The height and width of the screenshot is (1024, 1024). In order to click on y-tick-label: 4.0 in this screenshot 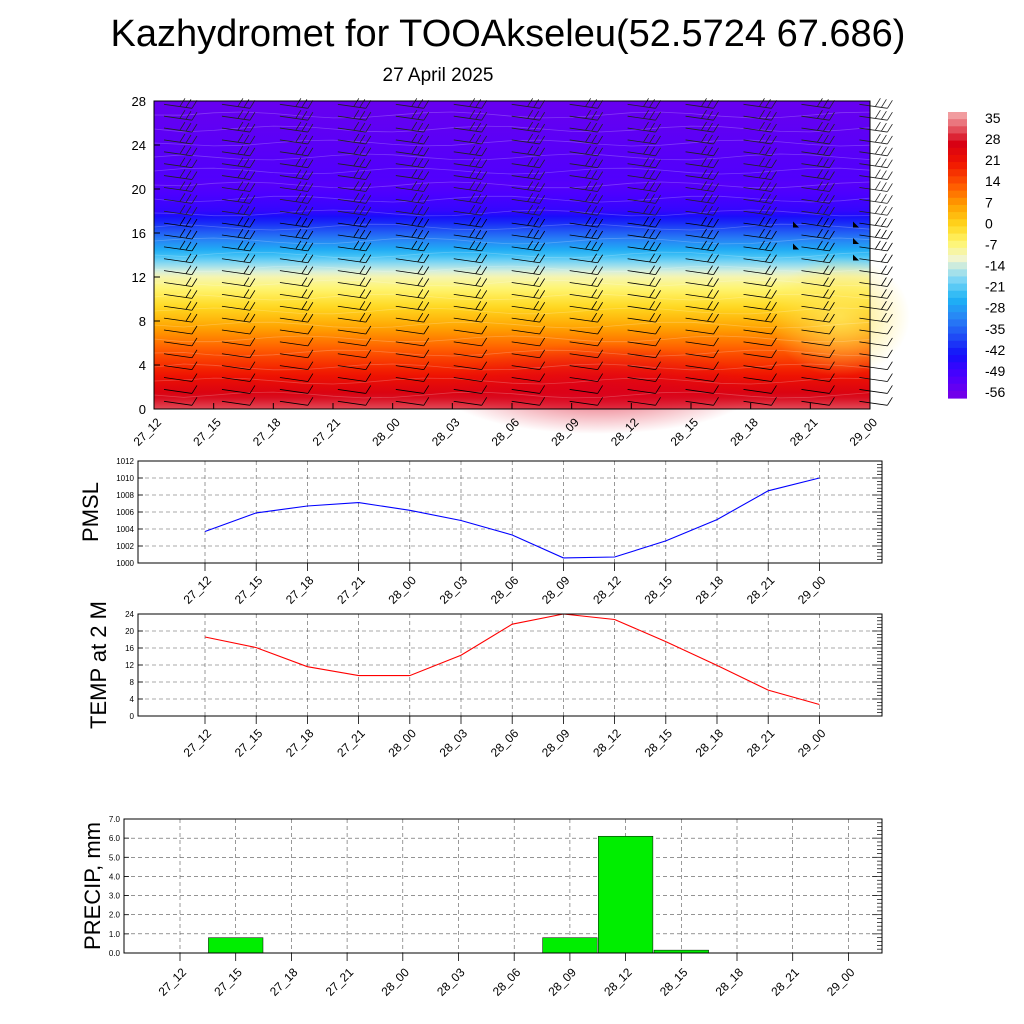, I will do `click(115, 876)`.